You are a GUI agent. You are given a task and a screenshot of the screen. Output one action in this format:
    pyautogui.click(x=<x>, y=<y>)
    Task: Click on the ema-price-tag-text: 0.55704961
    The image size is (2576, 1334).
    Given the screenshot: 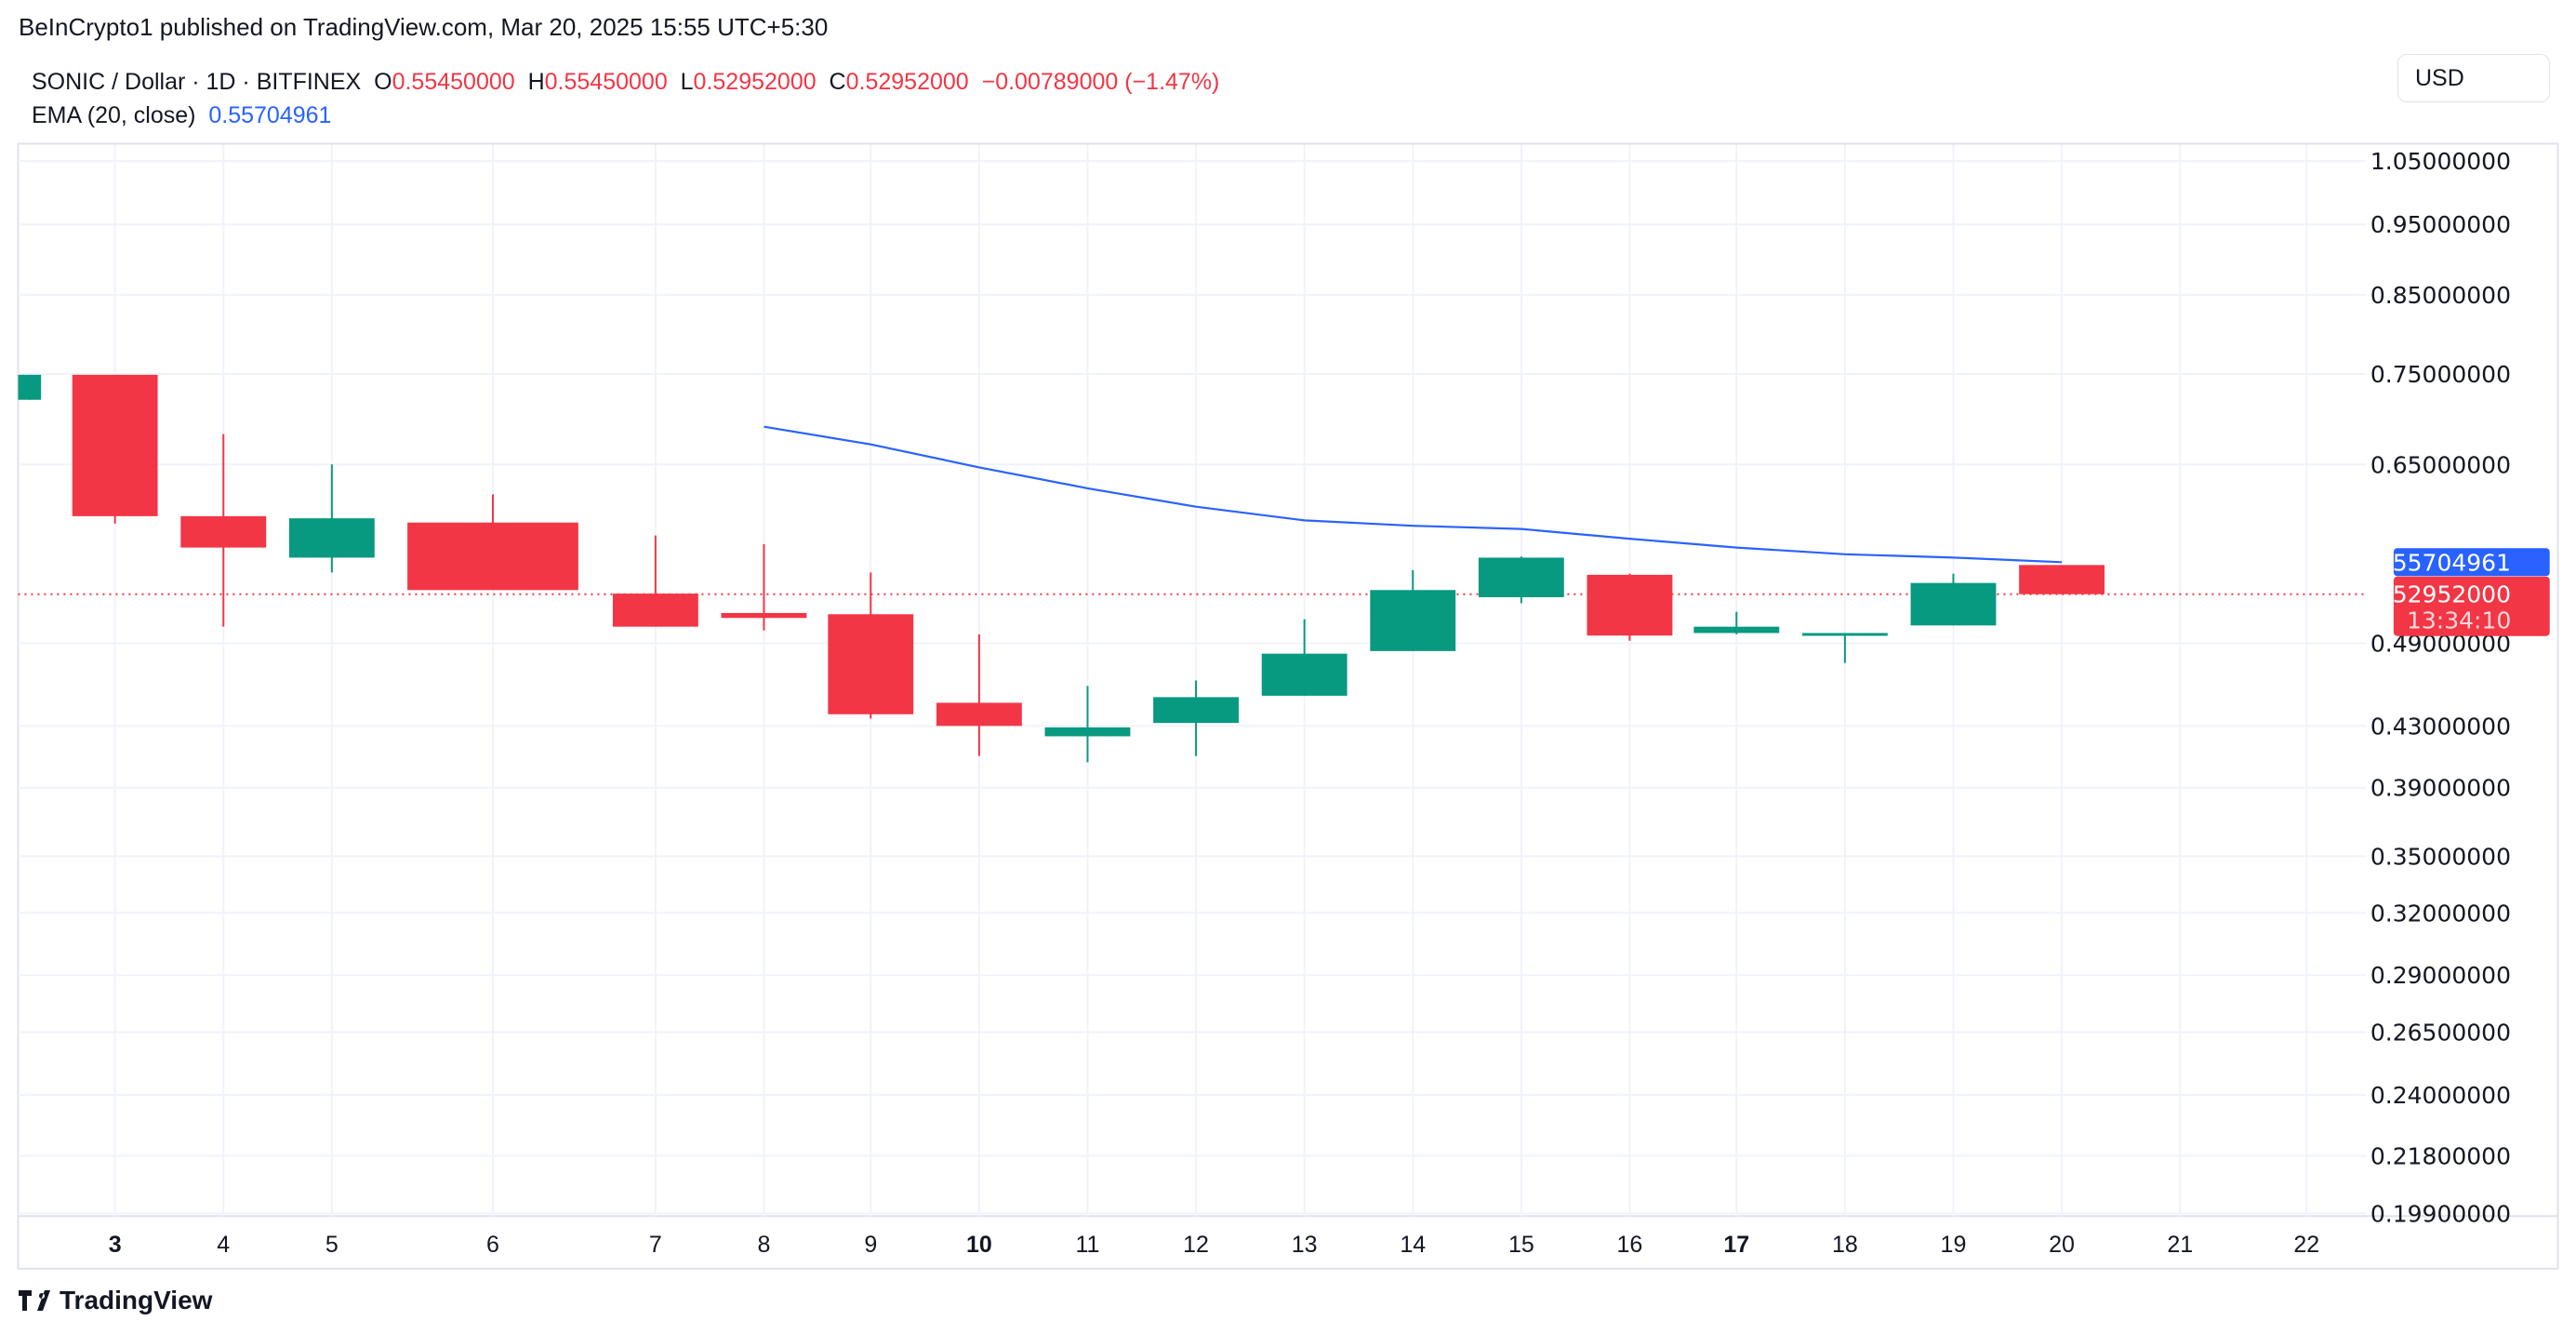 What is the action you would take?
    pyautogui.click(x=2440, y=562)
    